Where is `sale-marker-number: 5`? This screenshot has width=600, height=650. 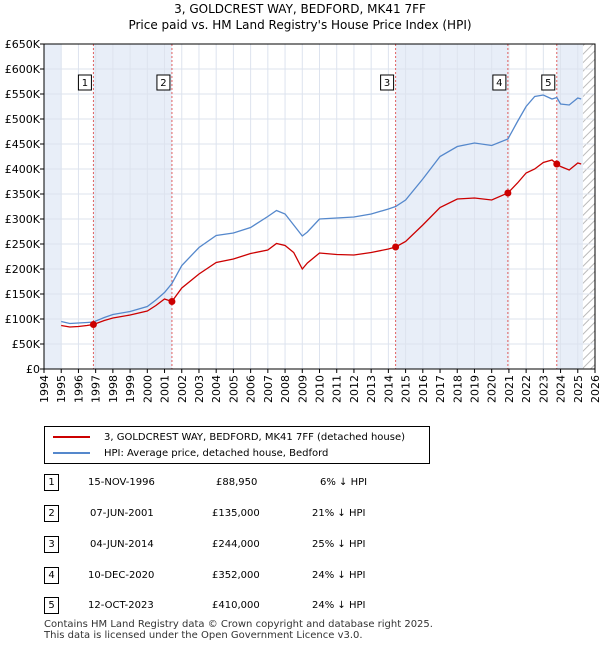
sale-marker-number: 5 is located at coordinates (548, 83).